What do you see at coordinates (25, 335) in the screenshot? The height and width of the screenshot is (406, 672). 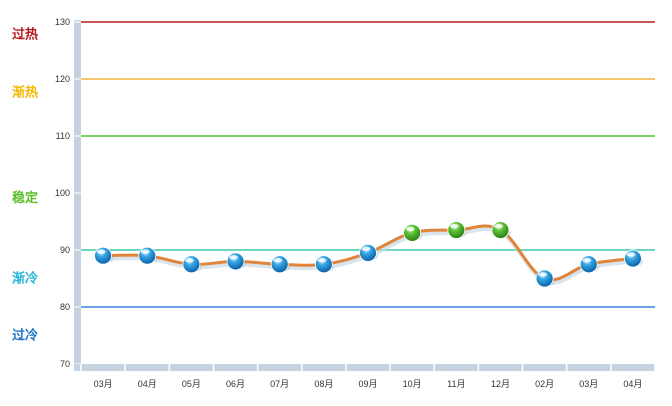 I see `zone-label: 过冷` at bounding box center [25, 335].